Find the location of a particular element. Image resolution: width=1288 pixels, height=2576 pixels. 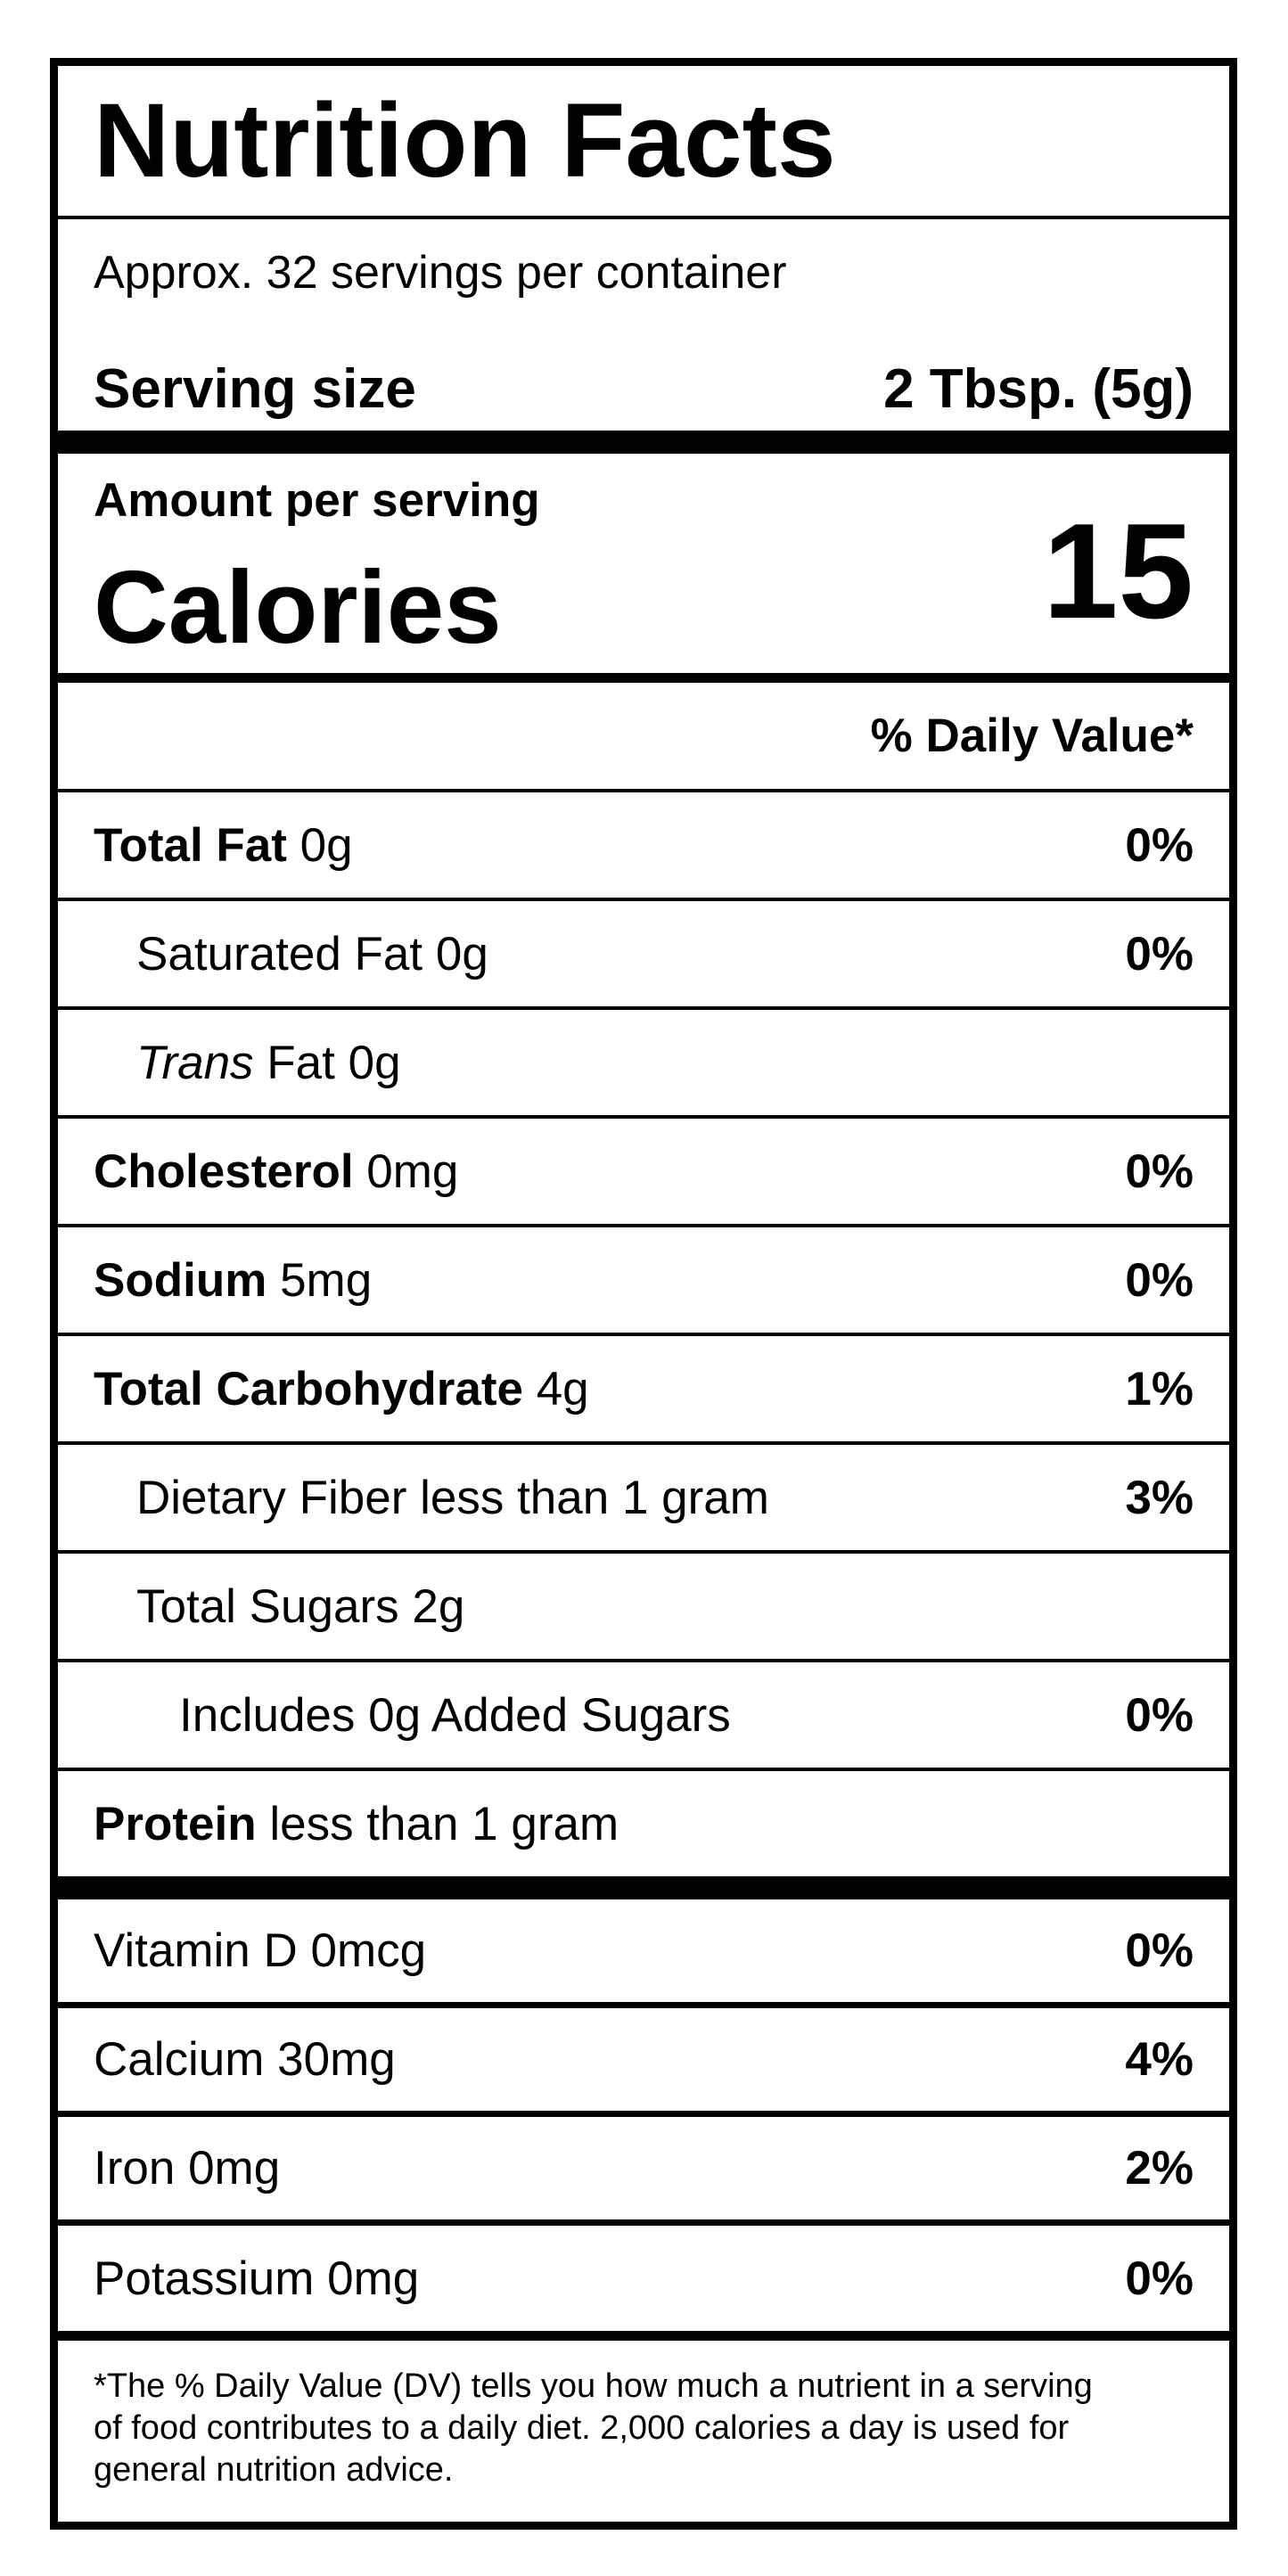

nutrient-label: Dietary Fiber less than 1 gram is located at coordinates (431, 1498).